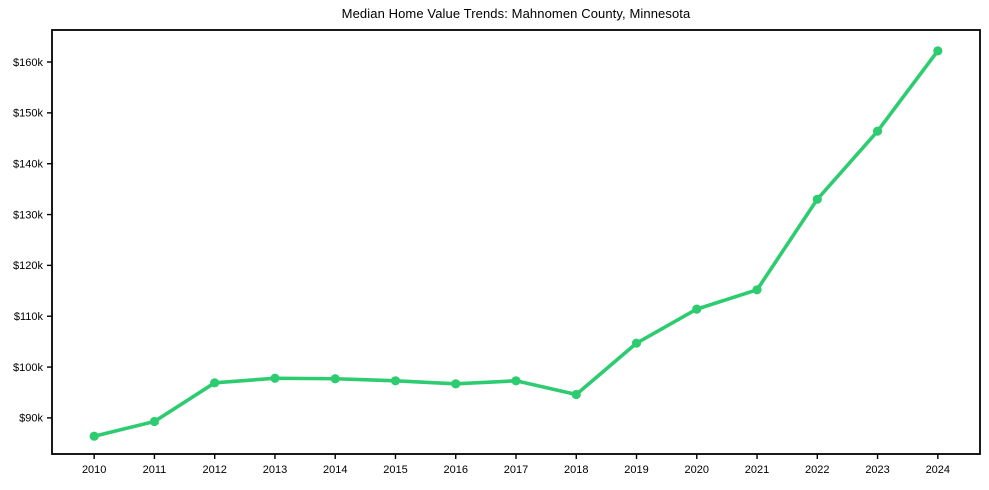 The image size is (989, 490). I want to click on data-point-2015, so click(395, 381).